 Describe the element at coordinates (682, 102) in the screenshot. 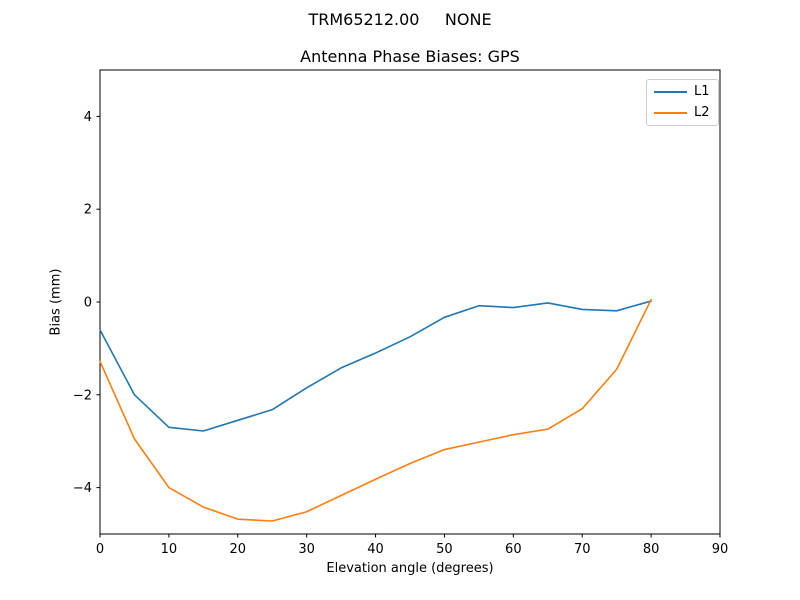

I see `legend: L1 L2` at that location.